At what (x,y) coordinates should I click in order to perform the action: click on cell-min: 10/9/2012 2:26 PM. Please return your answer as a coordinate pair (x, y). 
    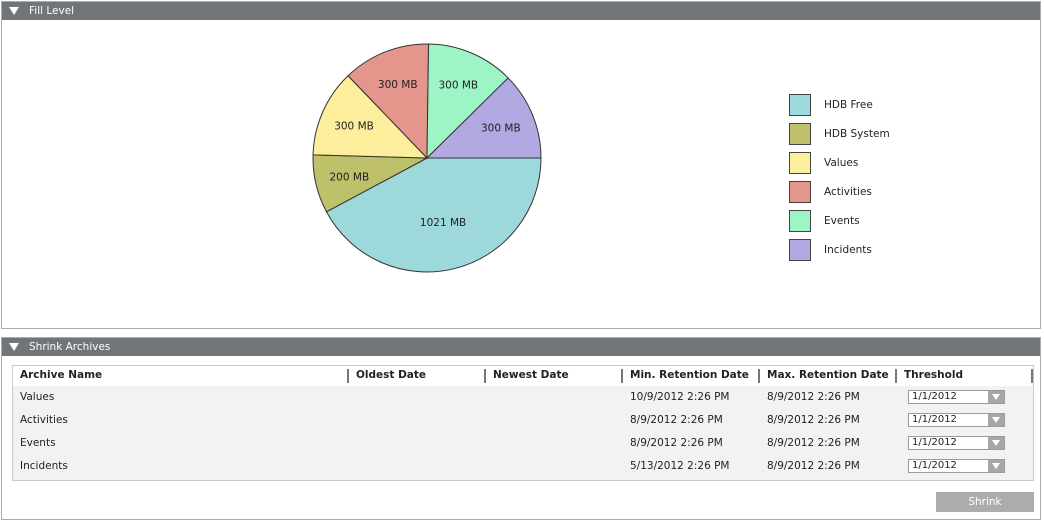
    Looking at the image, I should click on (680, 397).